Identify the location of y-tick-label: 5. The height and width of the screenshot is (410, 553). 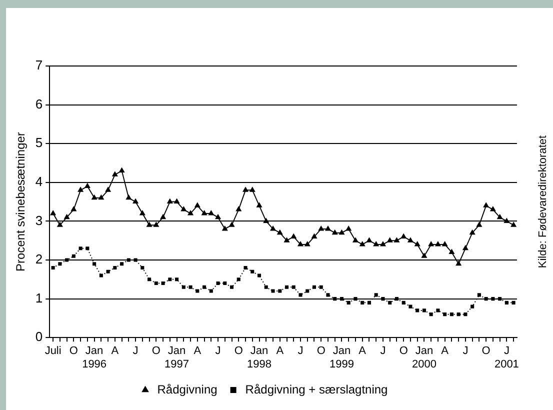
(39, 142).